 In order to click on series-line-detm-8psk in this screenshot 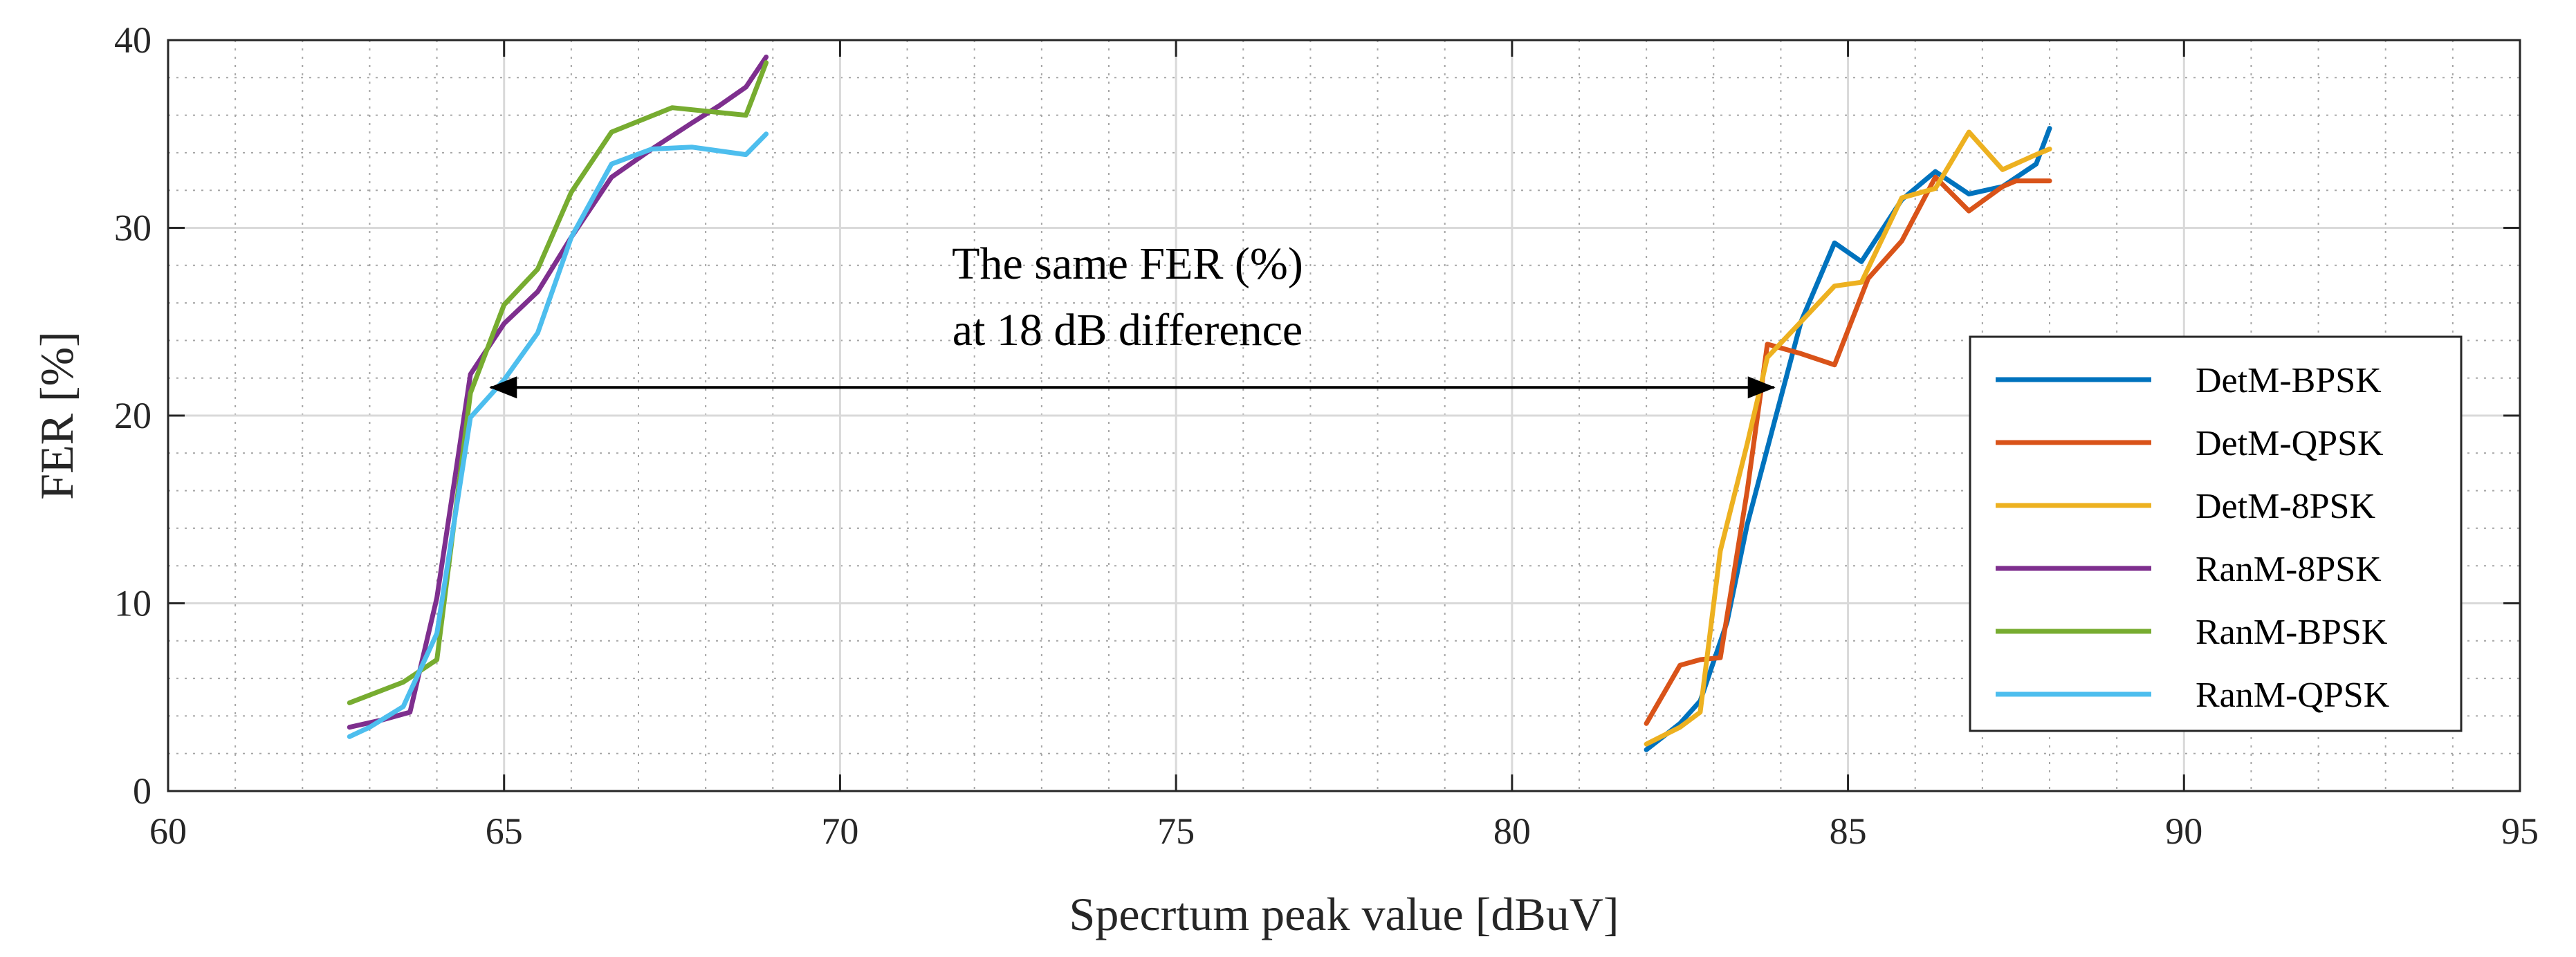, I will do `click(1848, 438)`.